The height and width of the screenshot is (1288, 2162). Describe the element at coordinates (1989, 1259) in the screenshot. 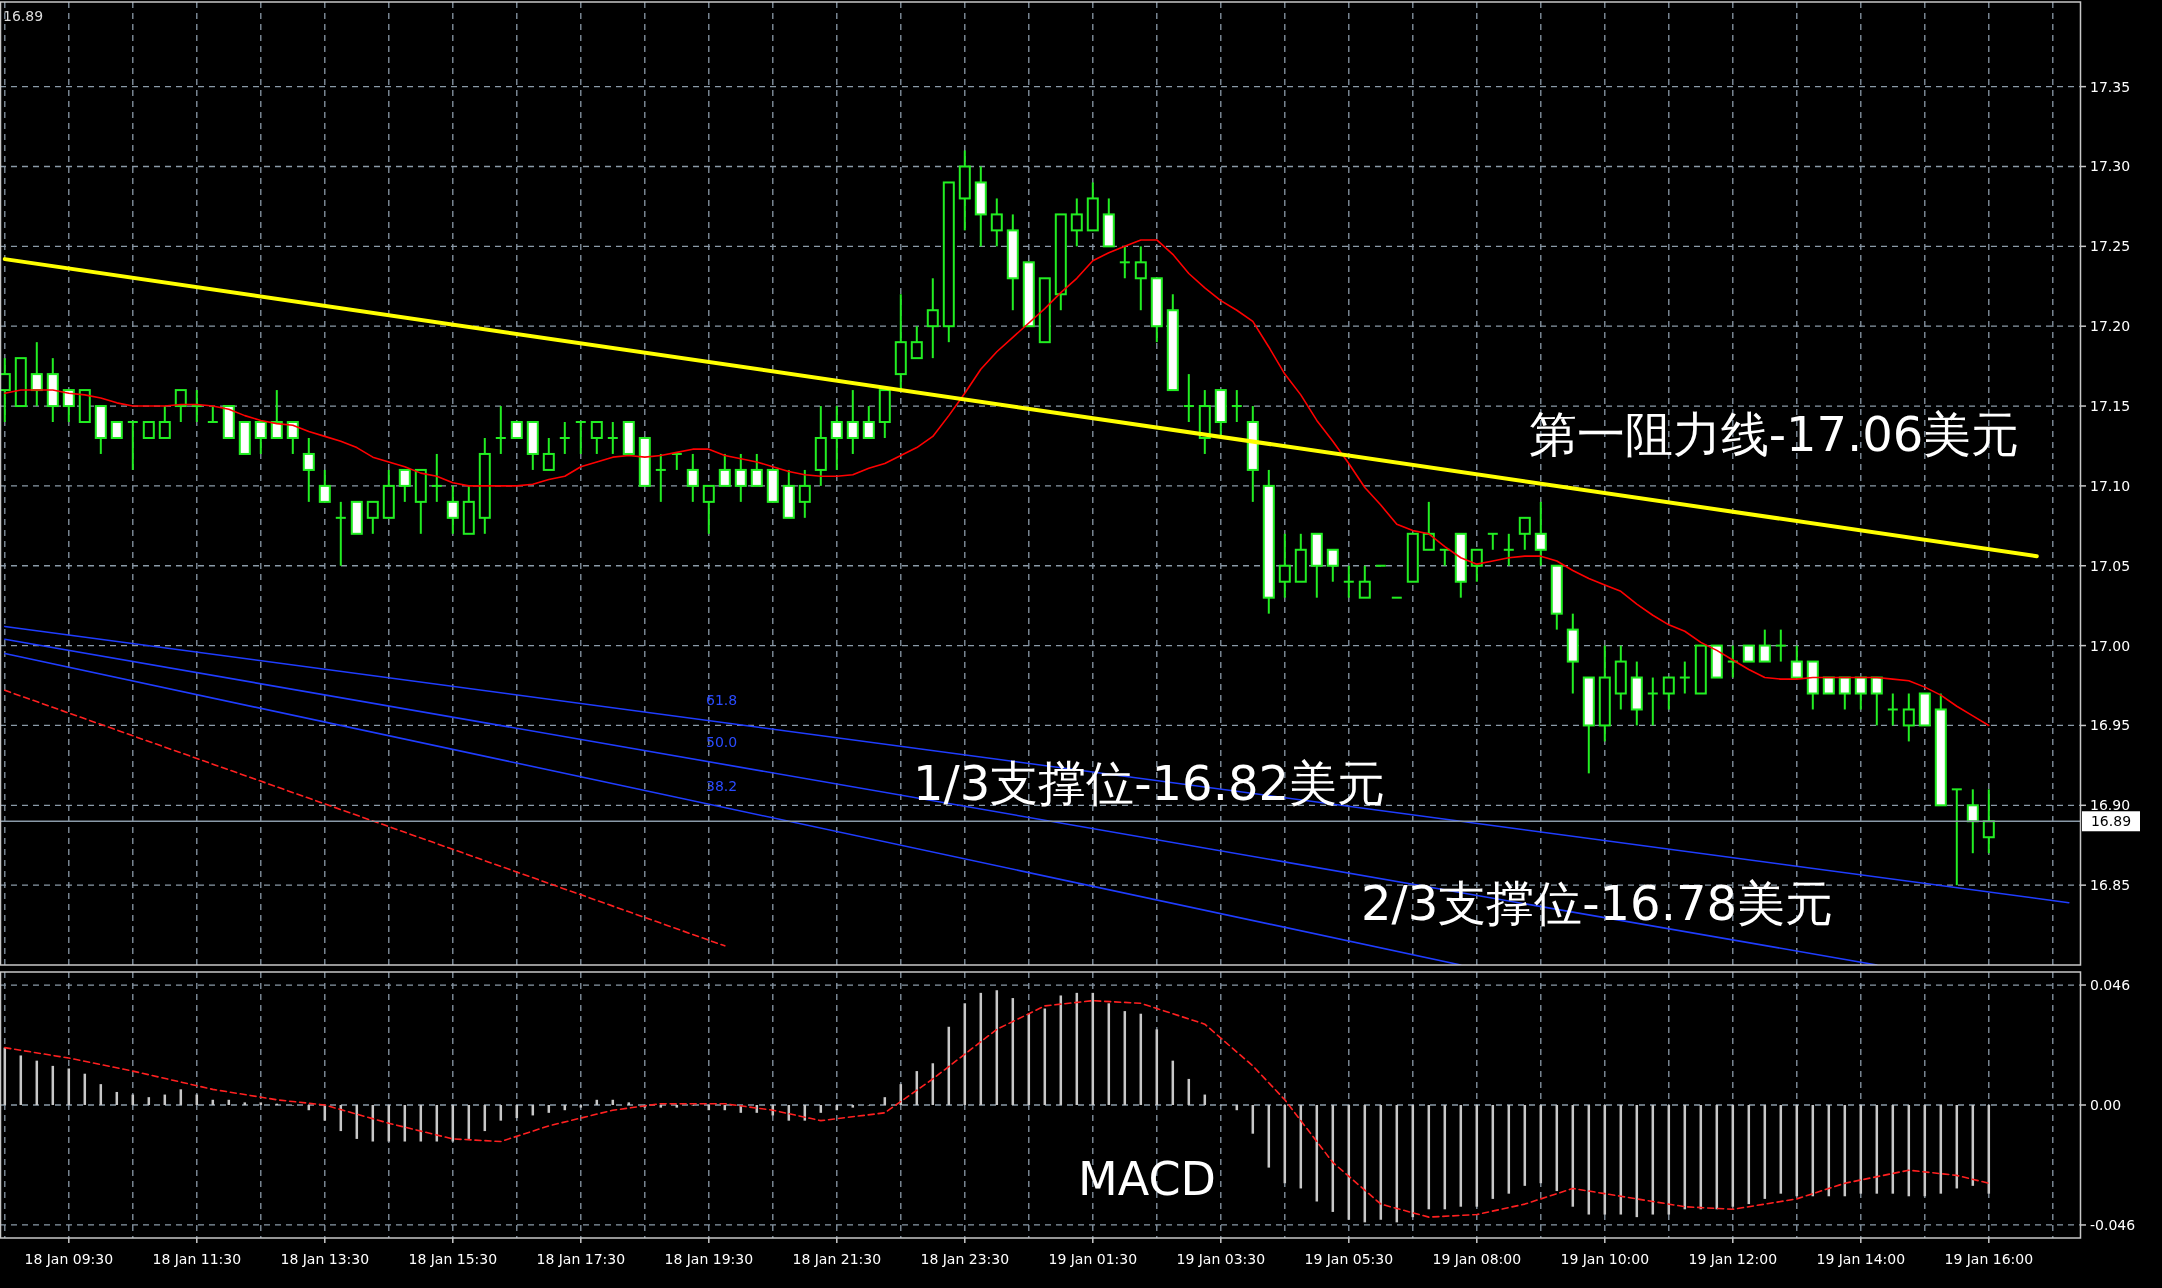

I see `x-tick-label: 19 Jan 16:00` at that location.